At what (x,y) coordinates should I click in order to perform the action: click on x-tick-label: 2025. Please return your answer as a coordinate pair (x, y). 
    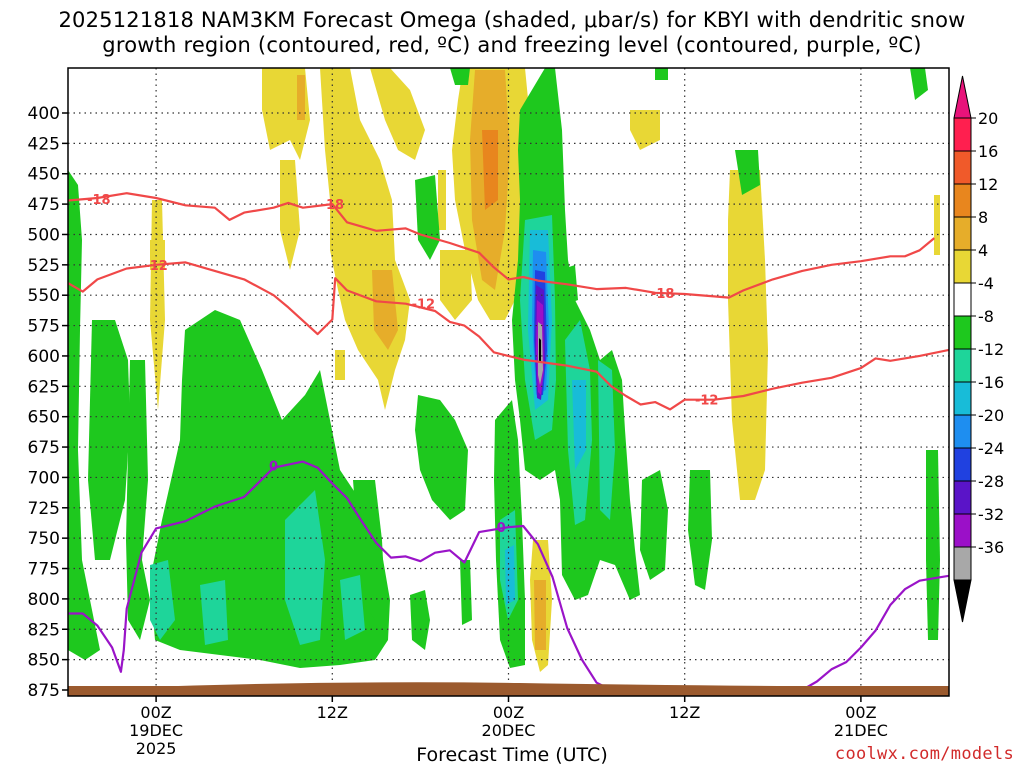
    Looking at the image, I should click on (156, 748).